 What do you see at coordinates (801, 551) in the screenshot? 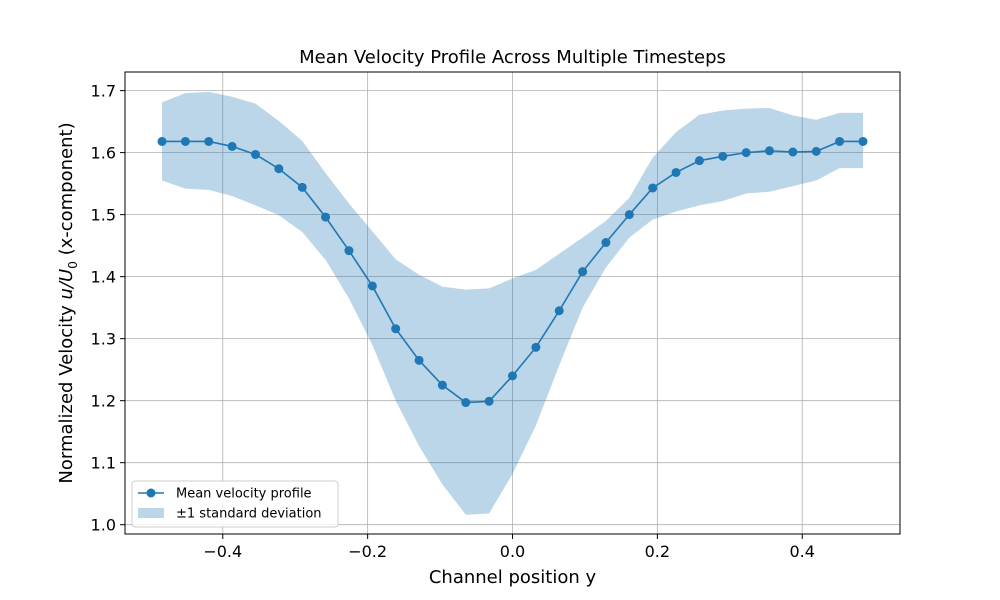
I see `x-tick-label: 0.4` at bounding box center [801, 551].